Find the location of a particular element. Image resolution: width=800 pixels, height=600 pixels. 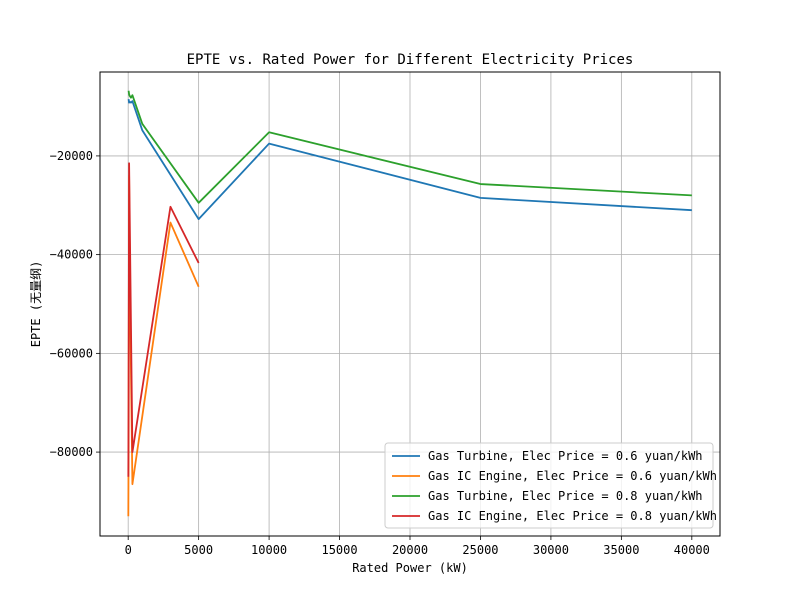

x-axis-label: Rated Power (kW) is located at coordinates (410, 568).